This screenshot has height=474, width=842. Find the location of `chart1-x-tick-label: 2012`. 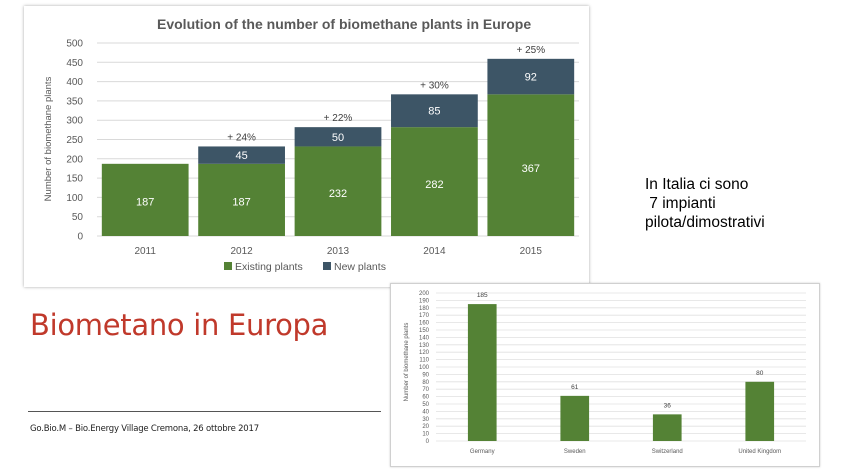

chart1-x-tick-label: 2012 is located at coordinates (241, 251).